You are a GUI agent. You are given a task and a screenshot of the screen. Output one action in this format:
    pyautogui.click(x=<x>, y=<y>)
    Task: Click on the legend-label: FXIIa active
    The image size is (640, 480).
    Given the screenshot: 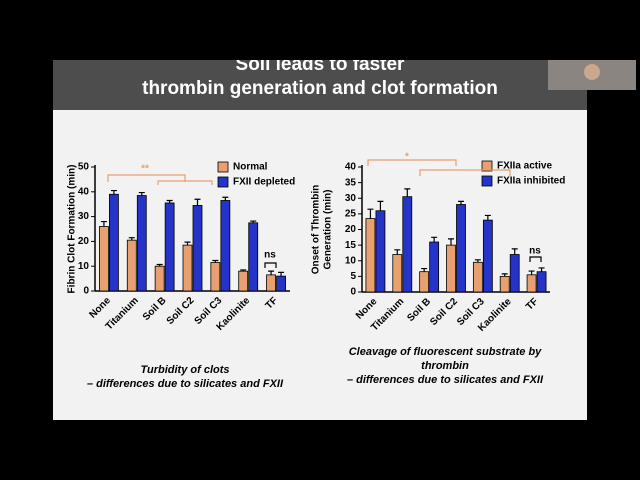 What is the action you would take?
    pyautogui.click(x=524, y=166)
    